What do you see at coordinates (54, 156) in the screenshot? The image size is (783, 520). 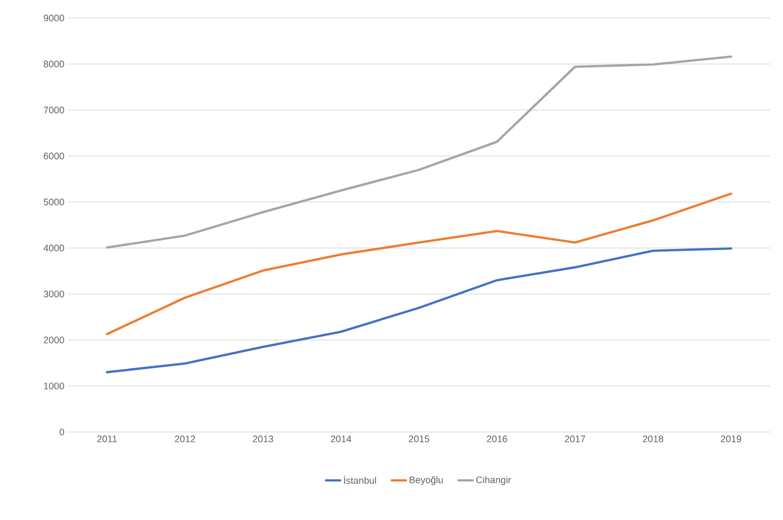 I see `y-tick-label: 6000` at bounding box center [54, 156].